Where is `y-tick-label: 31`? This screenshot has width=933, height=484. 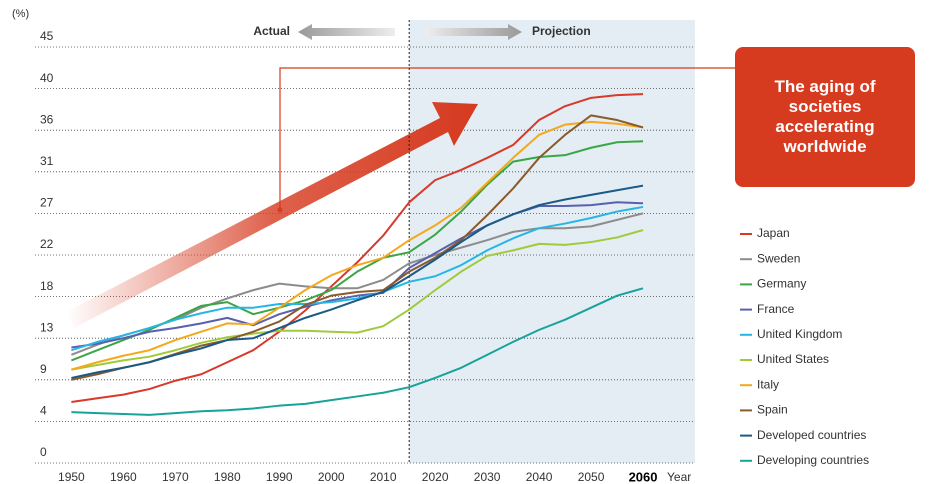
y-tick-label: 31 is located at coordinates (47, 161).